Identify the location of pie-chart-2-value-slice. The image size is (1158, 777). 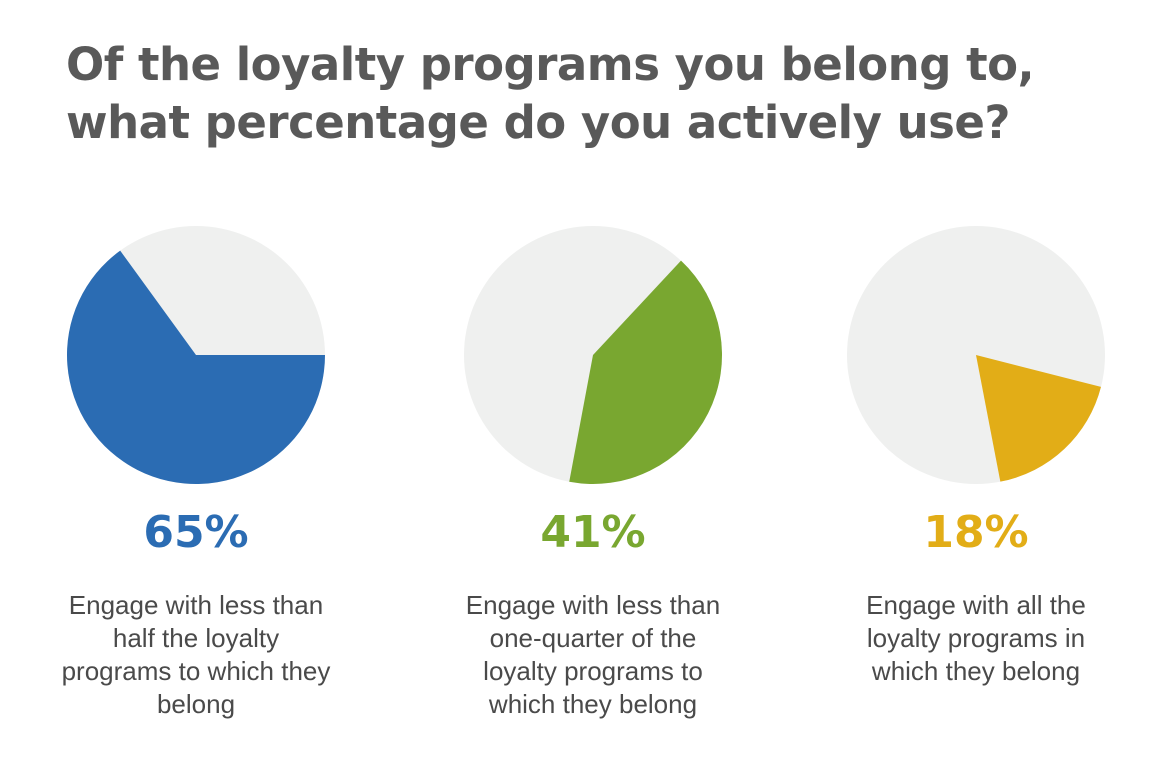
(646, 372).